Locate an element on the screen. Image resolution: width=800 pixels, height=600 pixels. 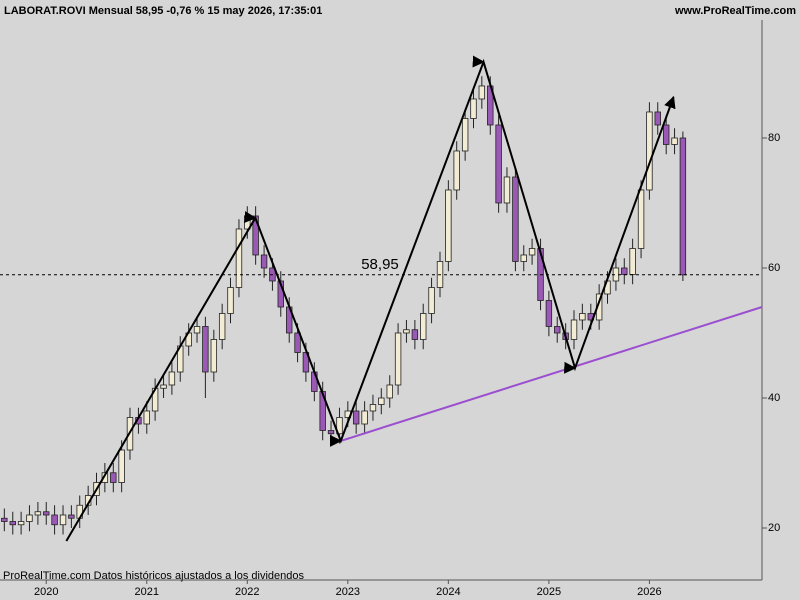
x-tick-label: 2024 is located at coordinates (448, 592).